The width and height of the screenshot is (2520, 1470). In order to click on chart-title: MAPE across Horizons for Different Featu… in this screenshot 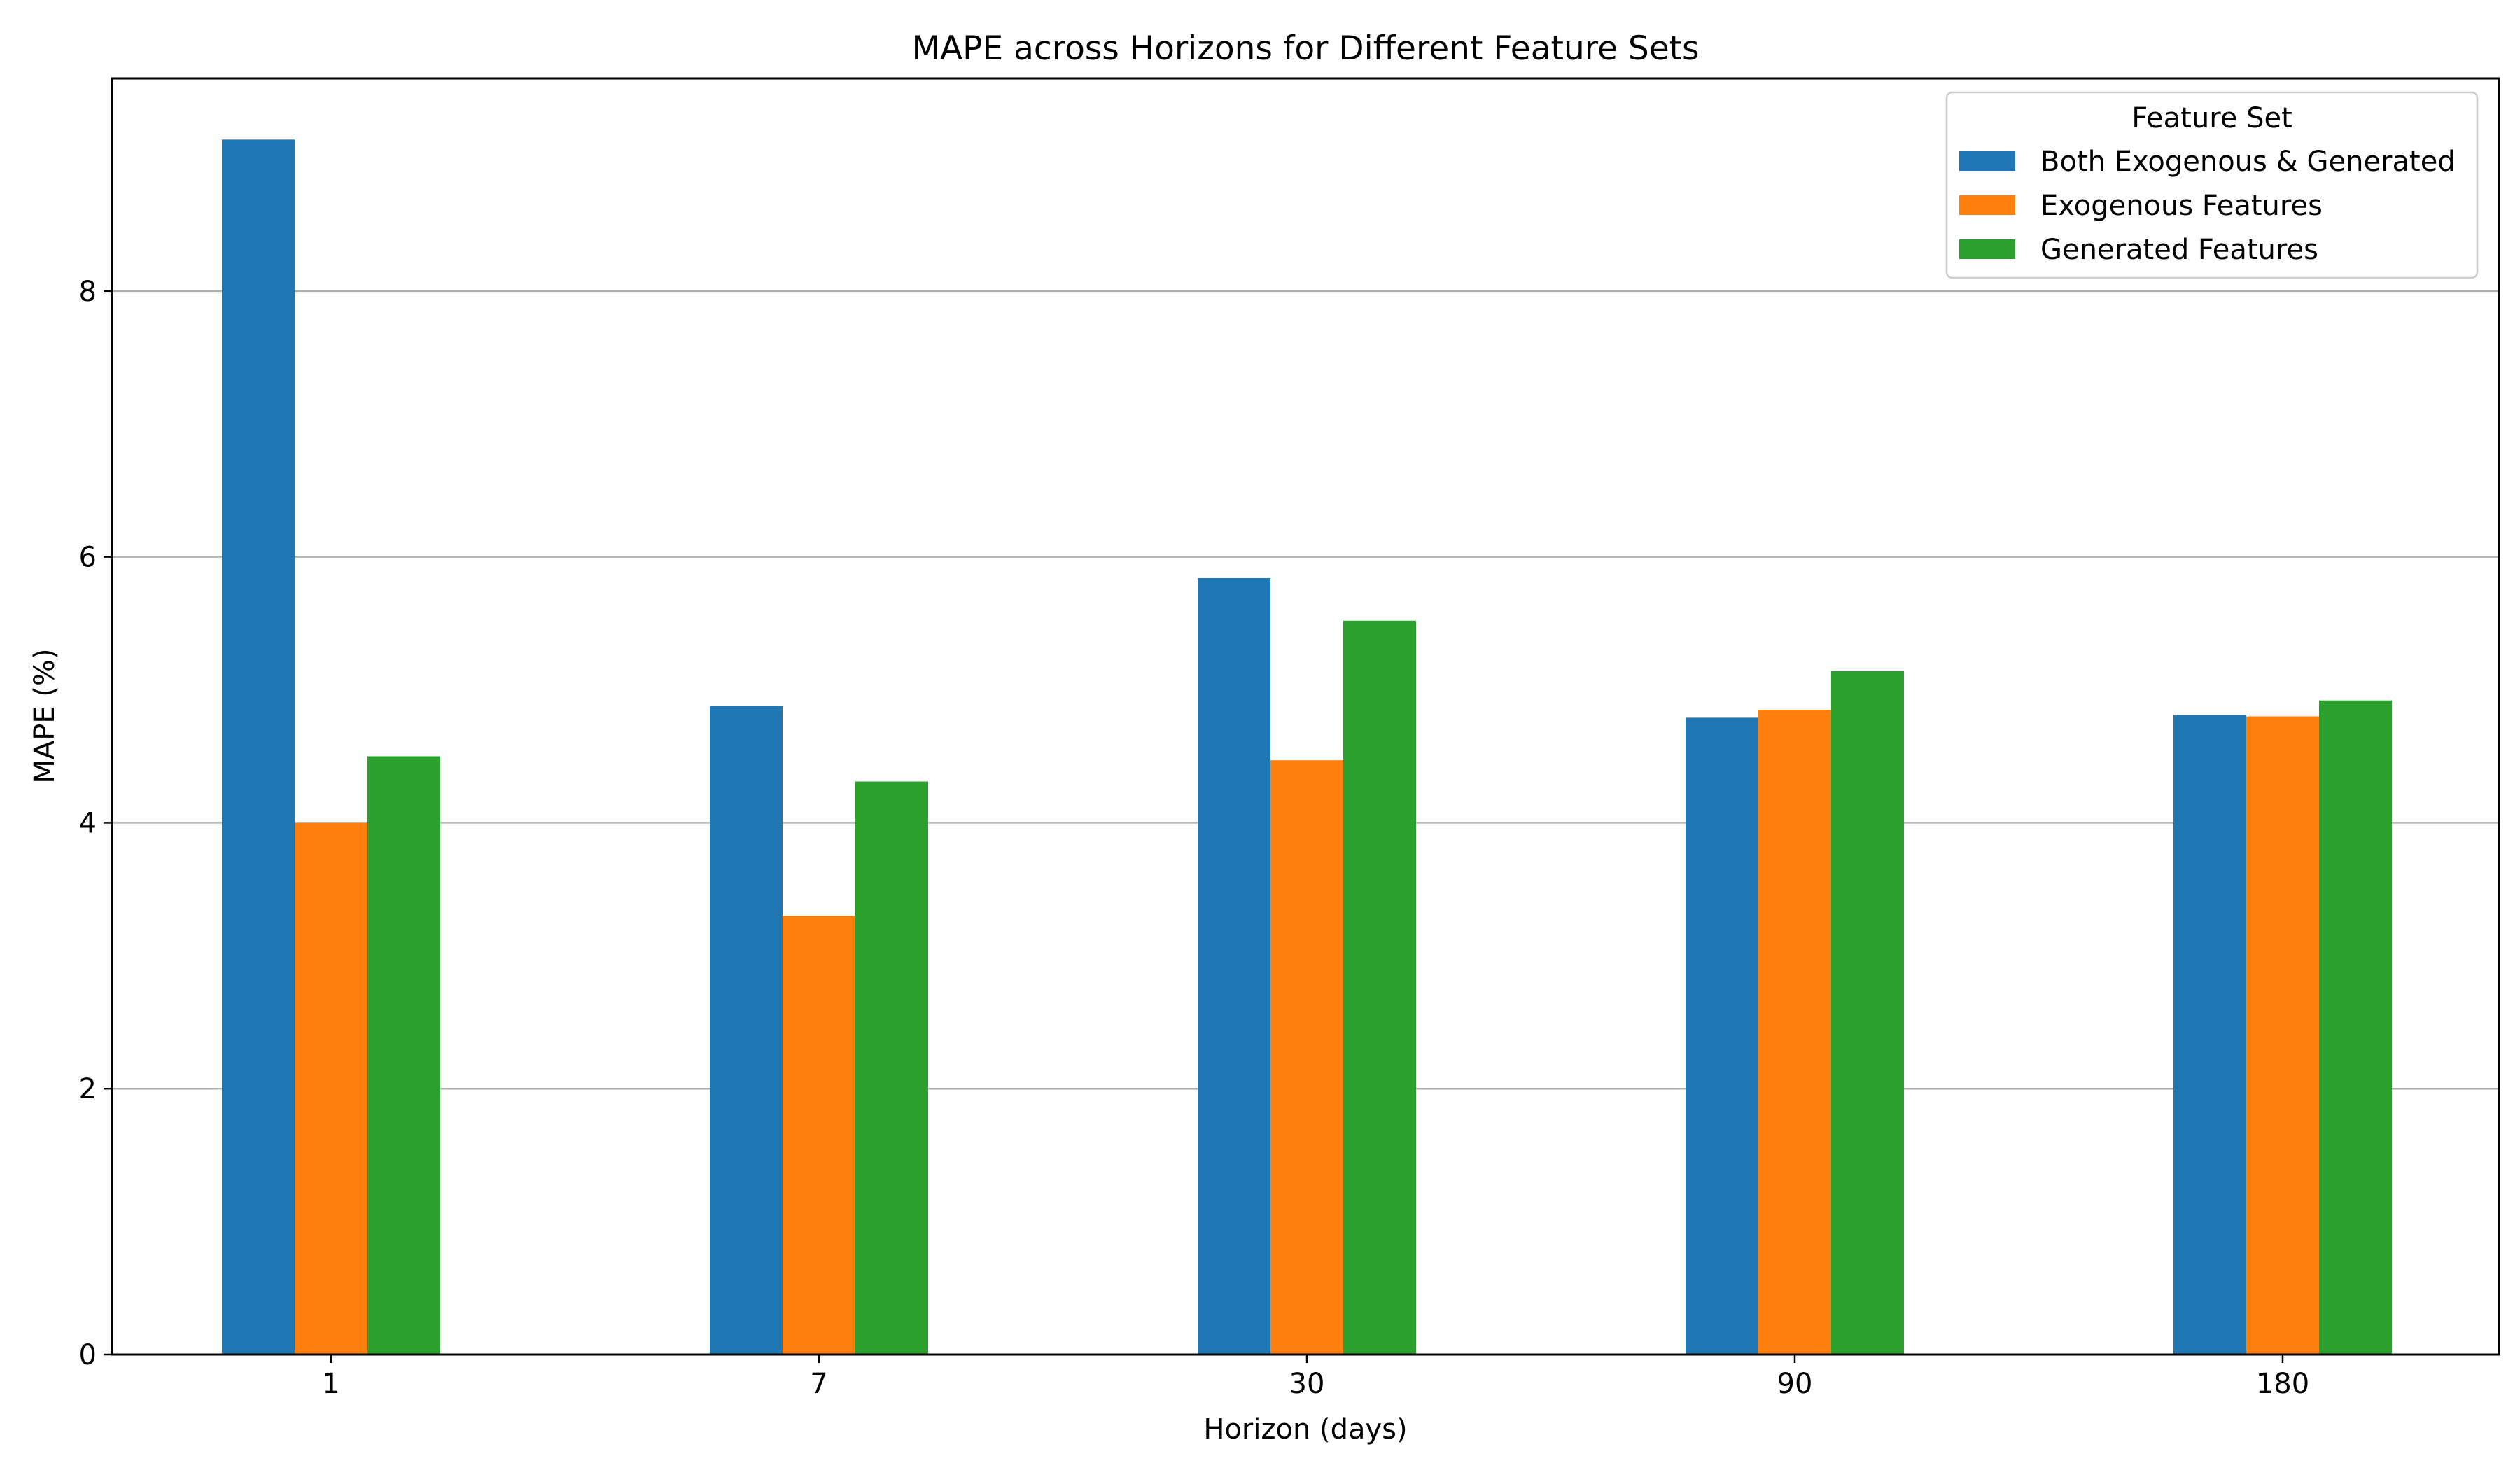, I will do `click(1305, 48)`.